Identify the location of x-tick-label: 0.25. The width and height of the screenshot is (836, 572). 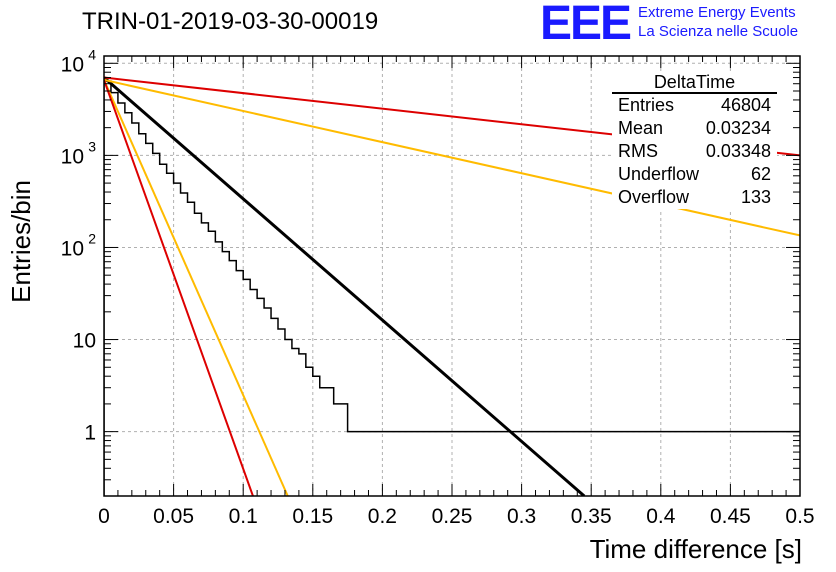
(452, 516).